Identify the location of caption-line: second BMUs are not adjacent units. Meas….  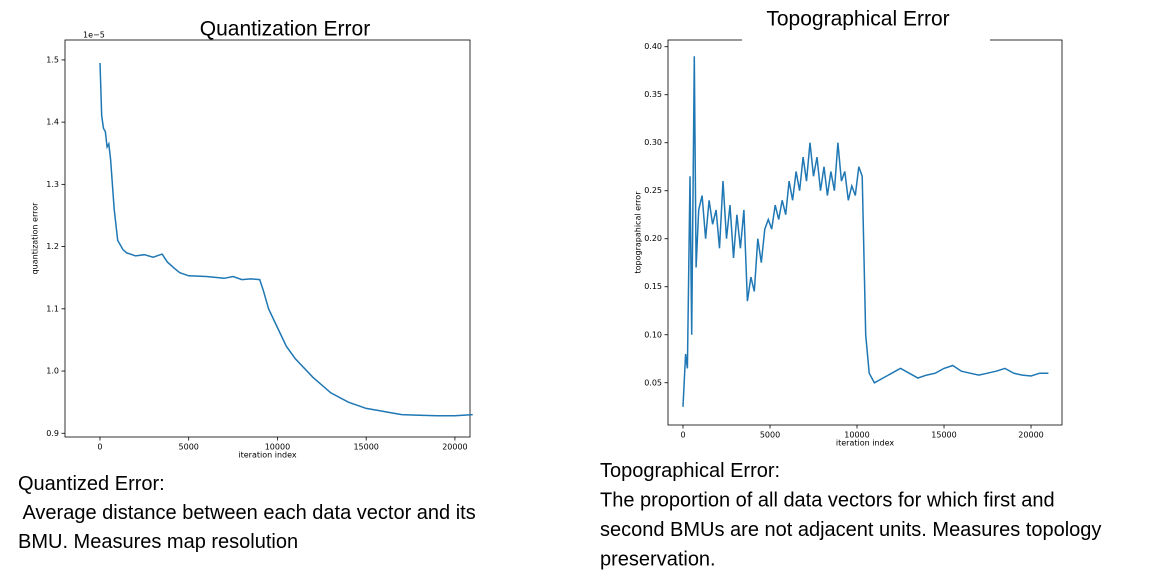
(850, 530).